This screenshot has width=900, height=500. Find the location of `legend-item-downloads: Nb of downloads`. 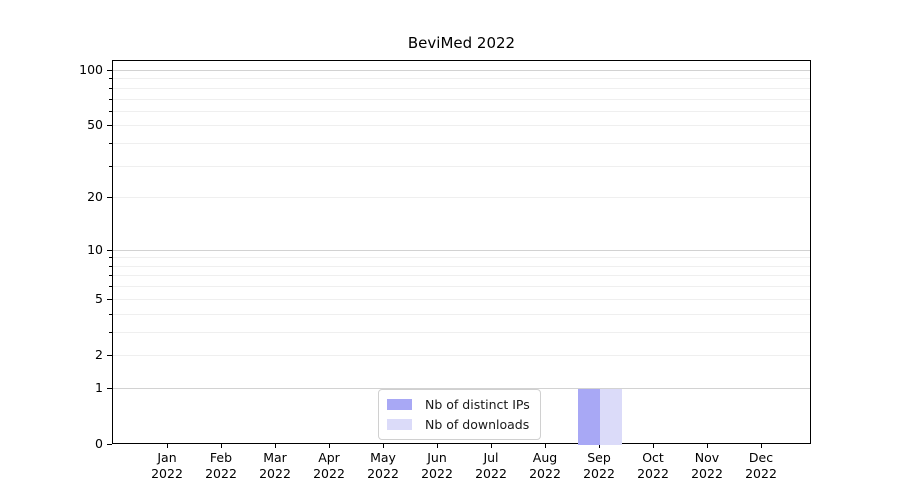

legend-item-downloads: Nb of downloads is located at coordinates (458, 424).